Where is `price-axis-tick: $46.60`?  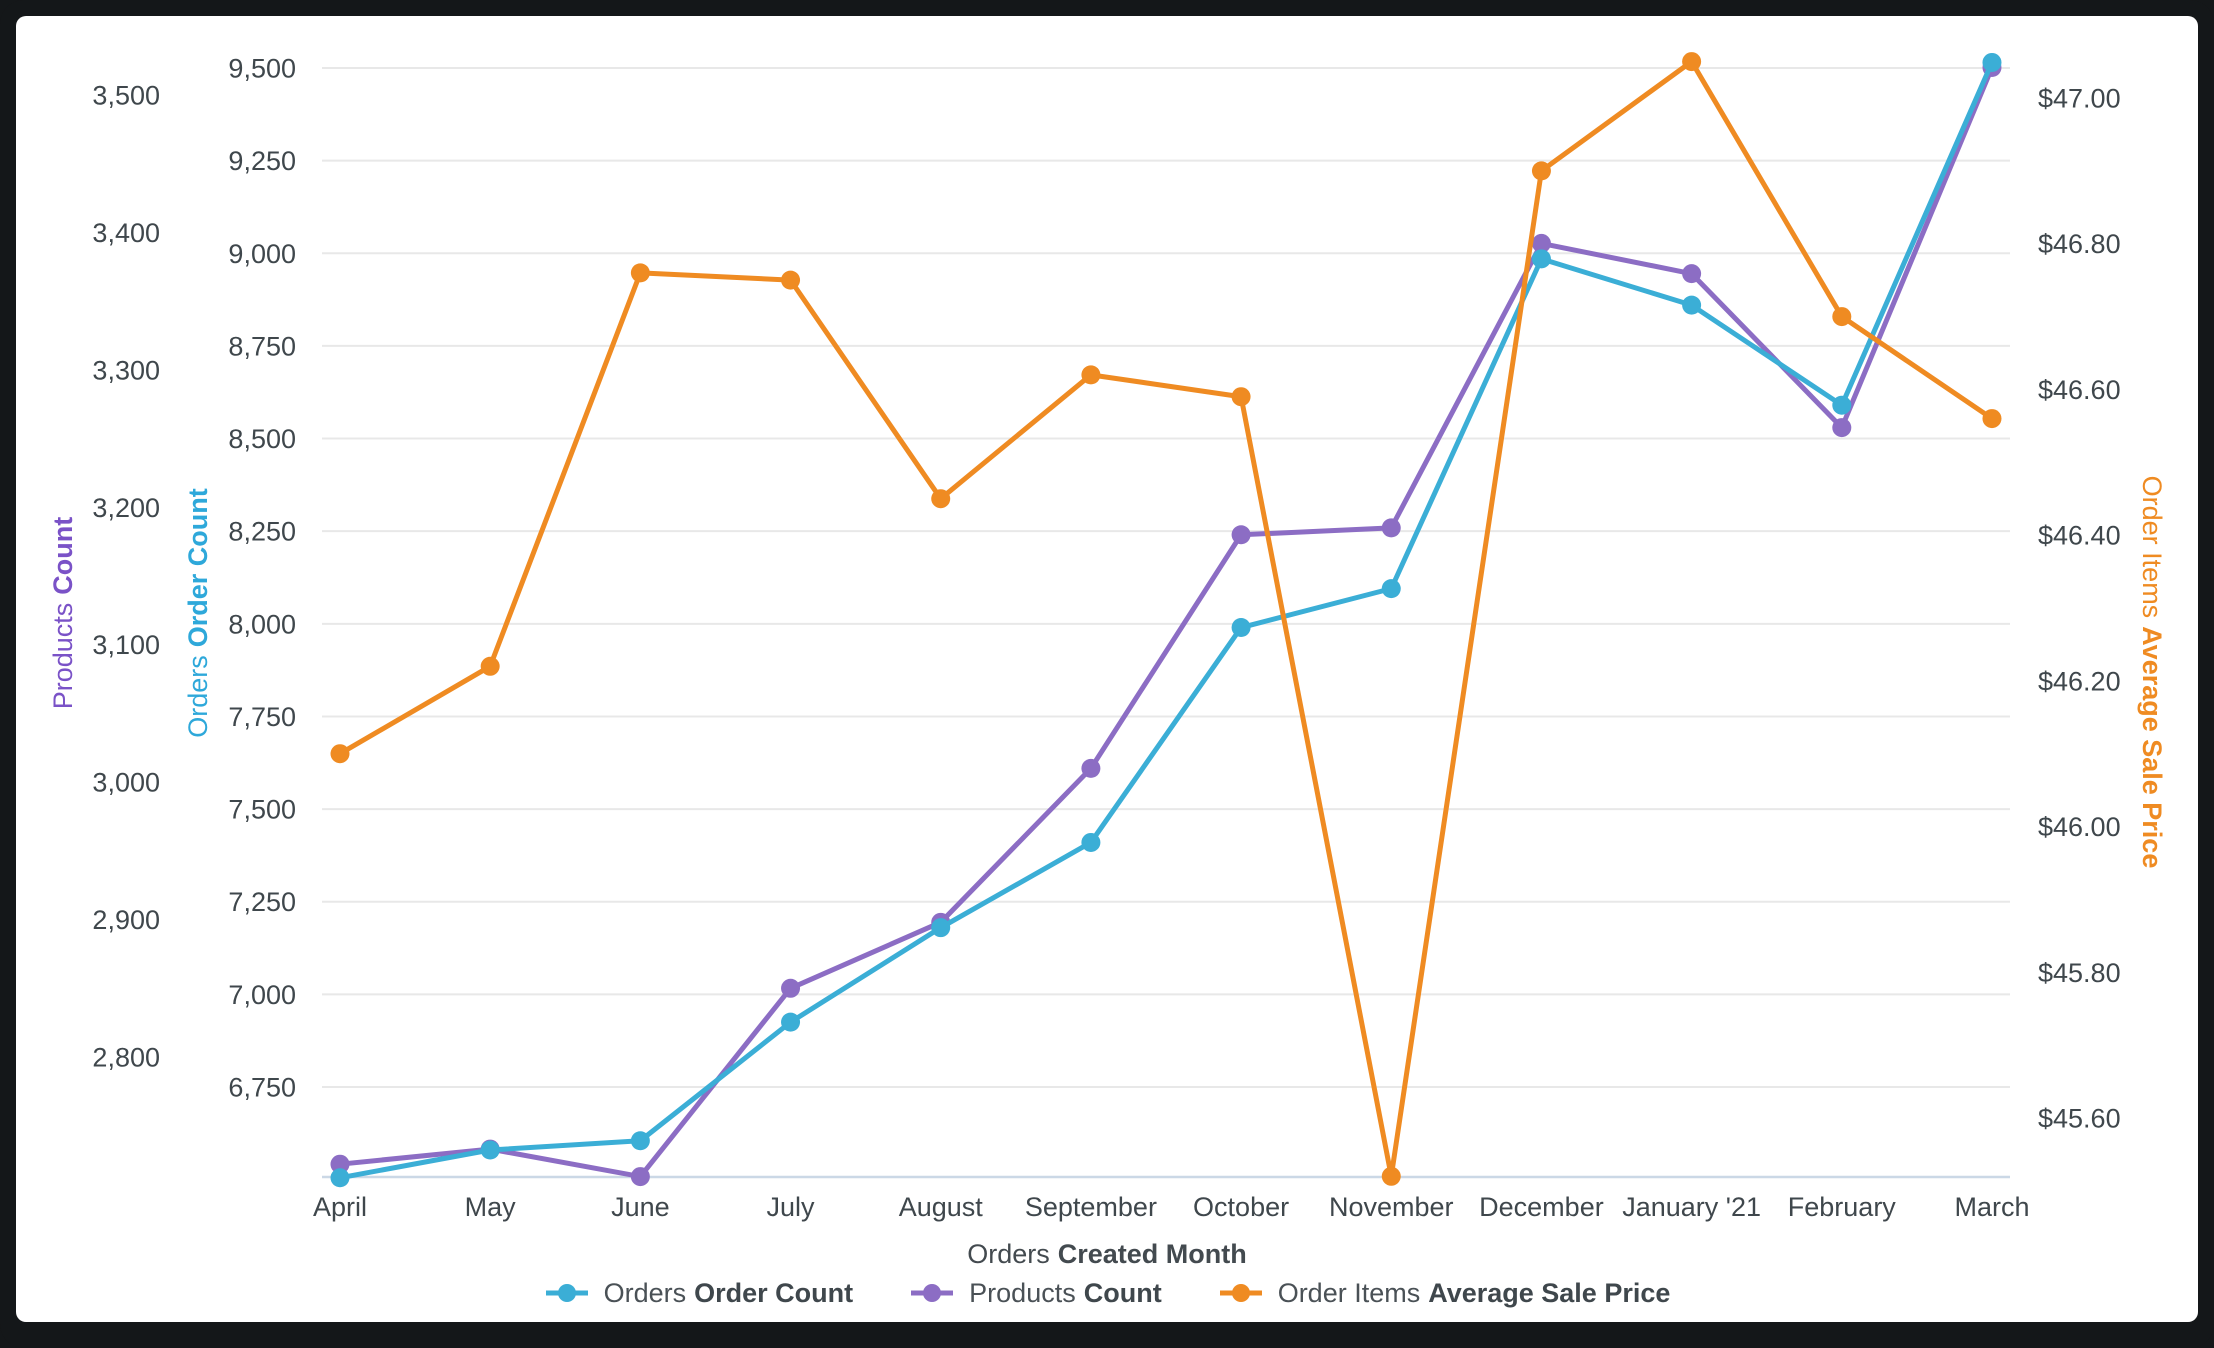 price-axis-tick: $46.60 is located at coordinates (2079, 390).